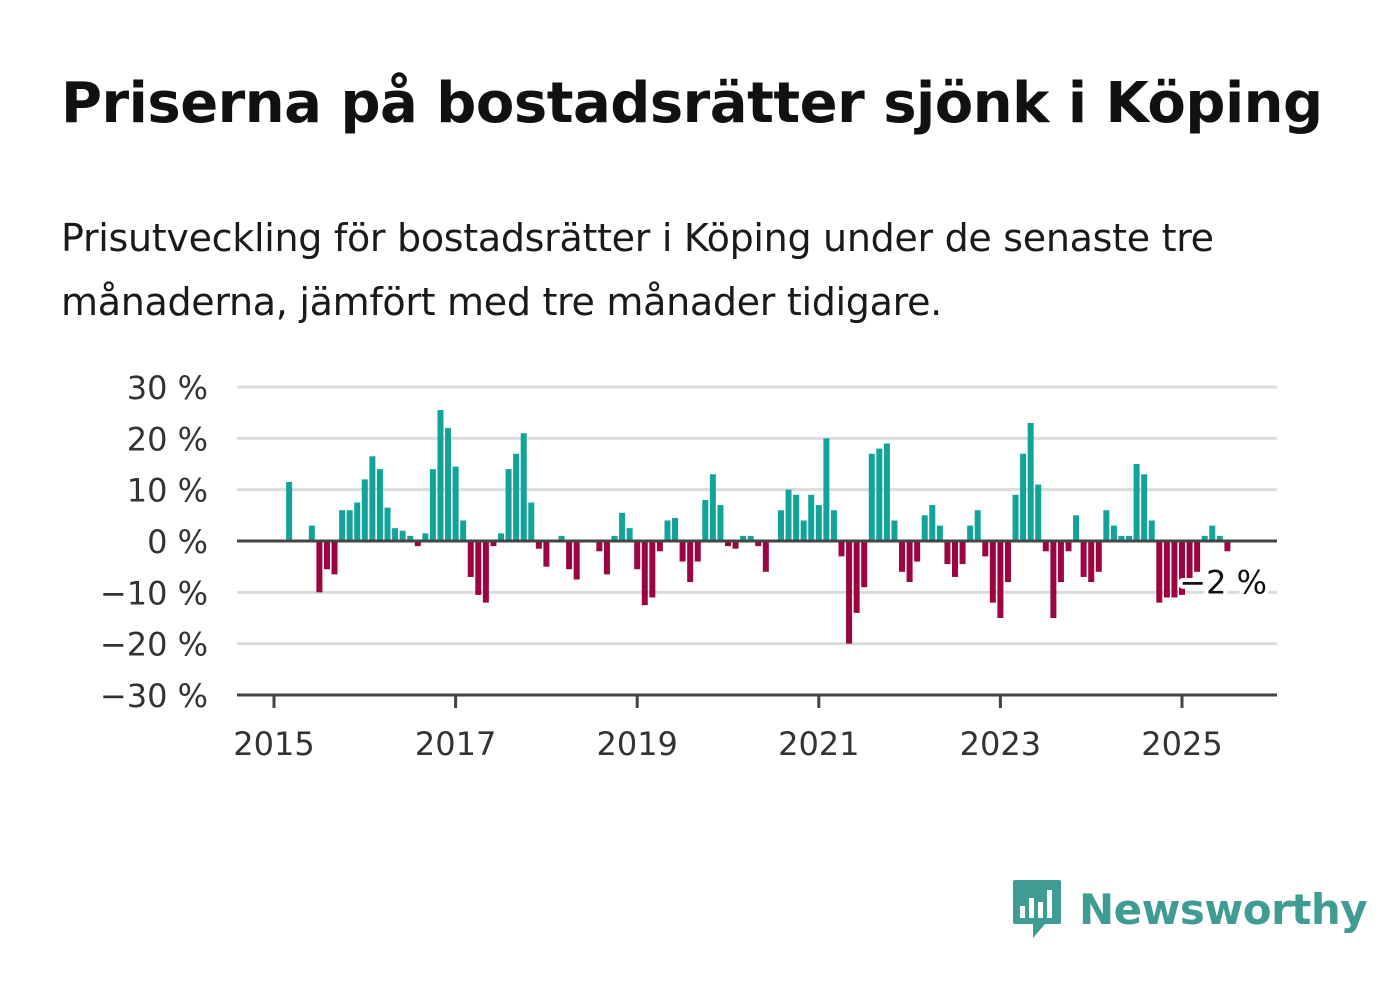 The width and height of the screenshot is (1382, 999). What do you see at coordinates (167, 439) in the screenshot?
I see `y-tick-label: 20 %` at bounding box center [167, 439].